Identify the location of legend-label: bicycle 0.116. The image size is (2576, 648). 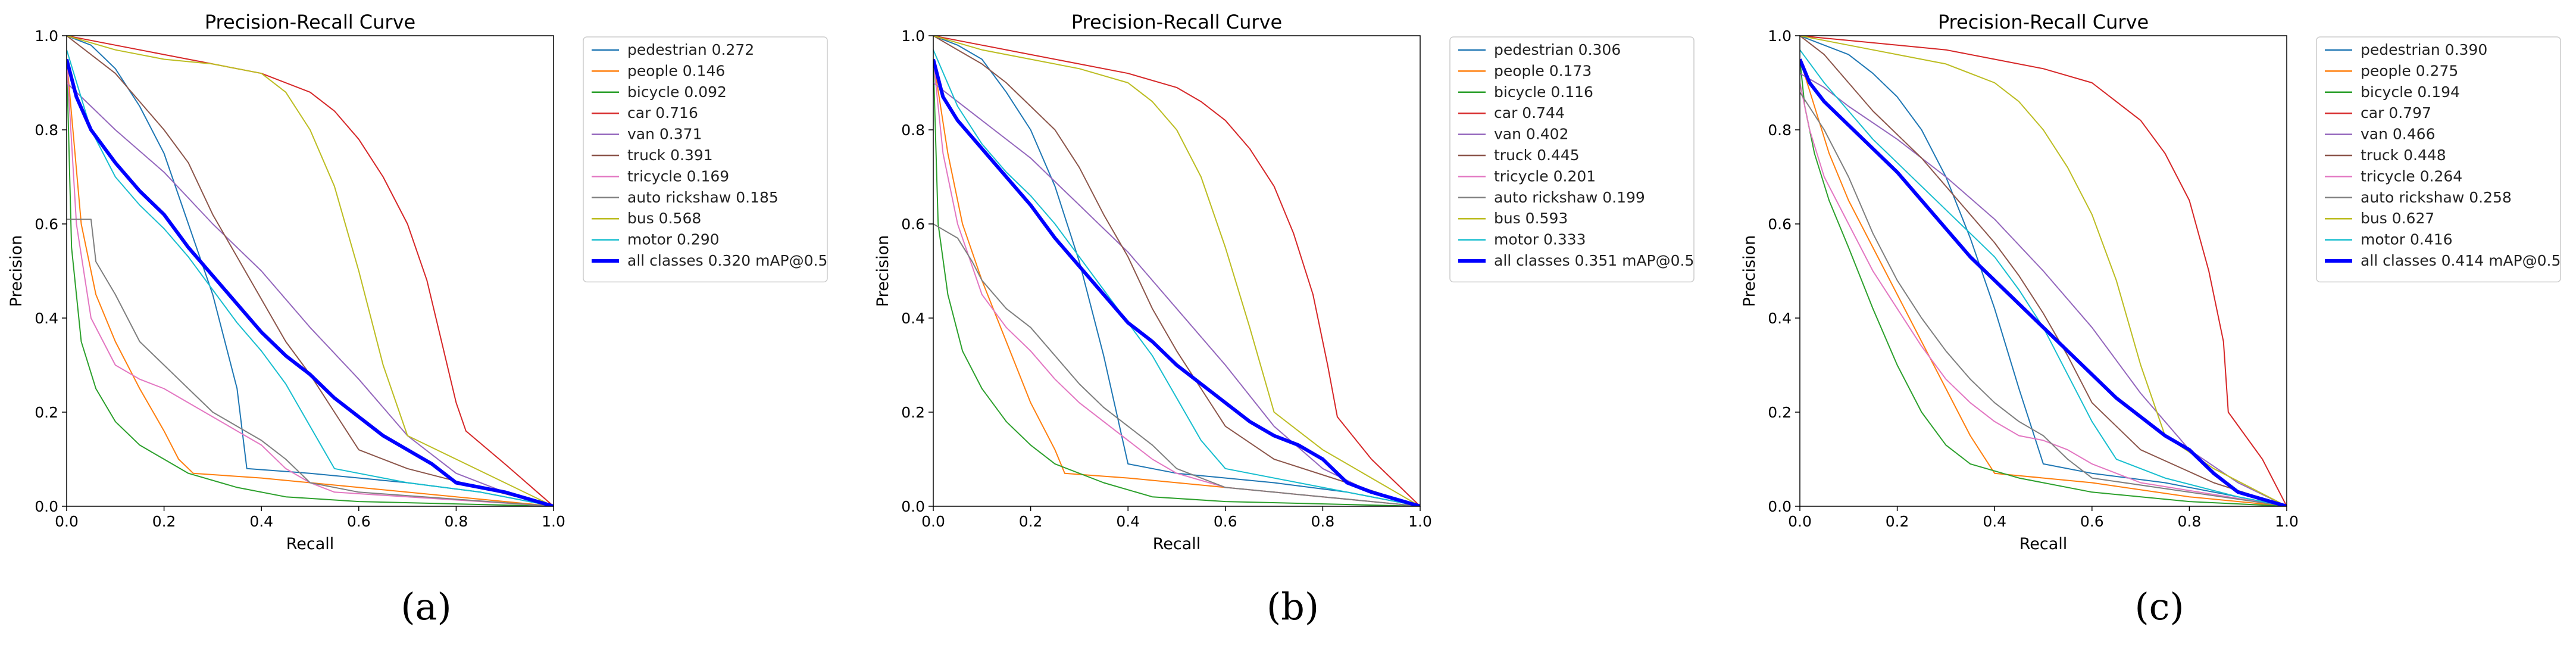
(1543, 92).